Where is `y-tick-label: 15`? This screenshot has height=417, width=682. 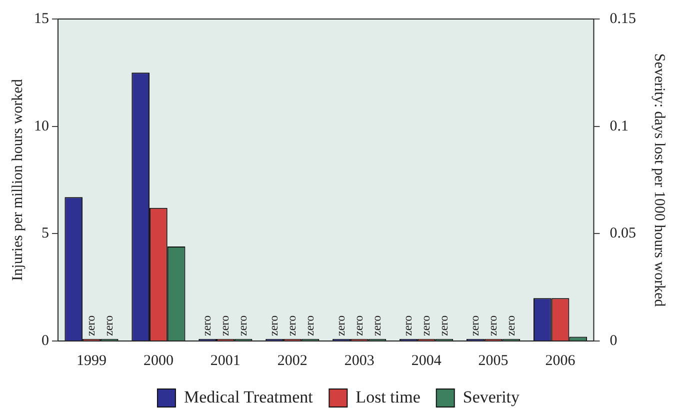
y-tick-label: 15 is located at coordinates (41, 18).